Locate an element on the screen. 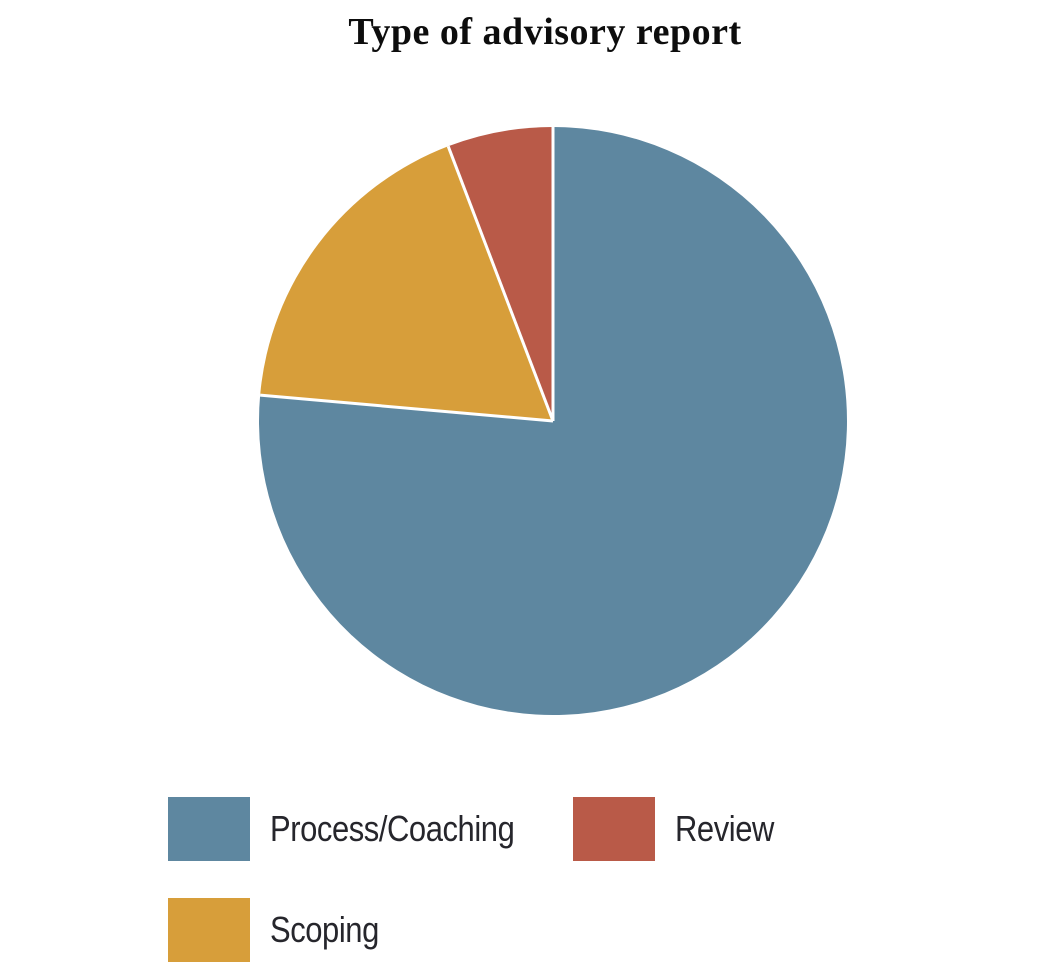 The height and width of the screenshot is (975, 1050). legend-item-scoping: Scoping is located at coordinates (282, 930).